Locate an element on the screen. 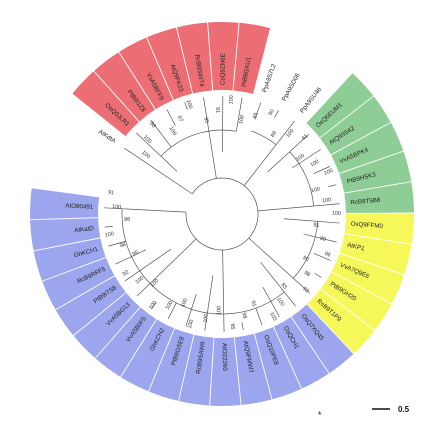  leaf-label: AtKP1 is located at coordinates (355, 247).